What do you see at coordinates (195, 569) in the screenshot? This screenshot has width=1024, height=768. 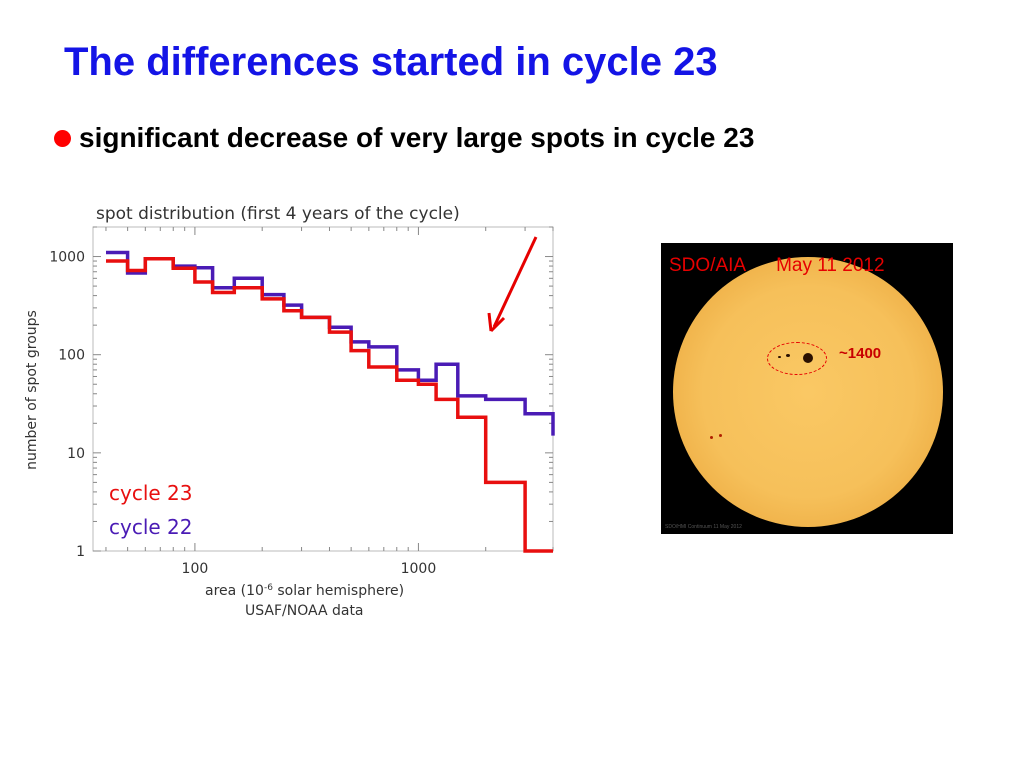 I see `x-tick-label: 100` at bounding box center [195, 569].